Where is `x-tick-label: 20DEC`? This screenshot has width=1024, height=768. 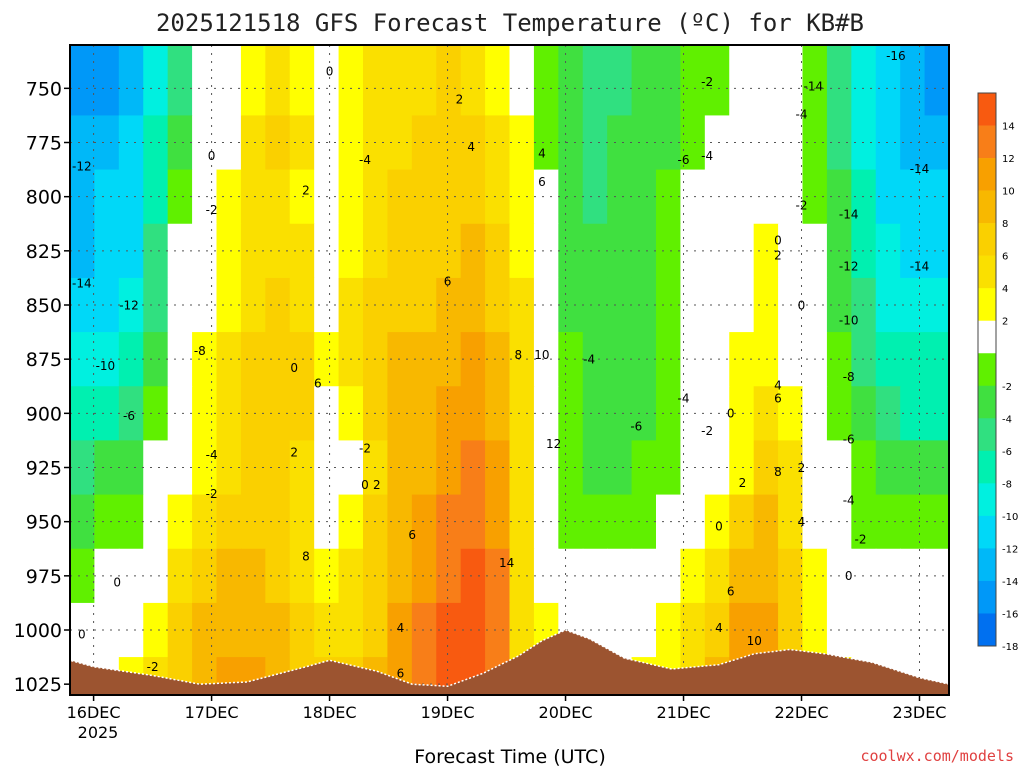 x-tick-label: 20DEC is located at coordinates (566, 712).